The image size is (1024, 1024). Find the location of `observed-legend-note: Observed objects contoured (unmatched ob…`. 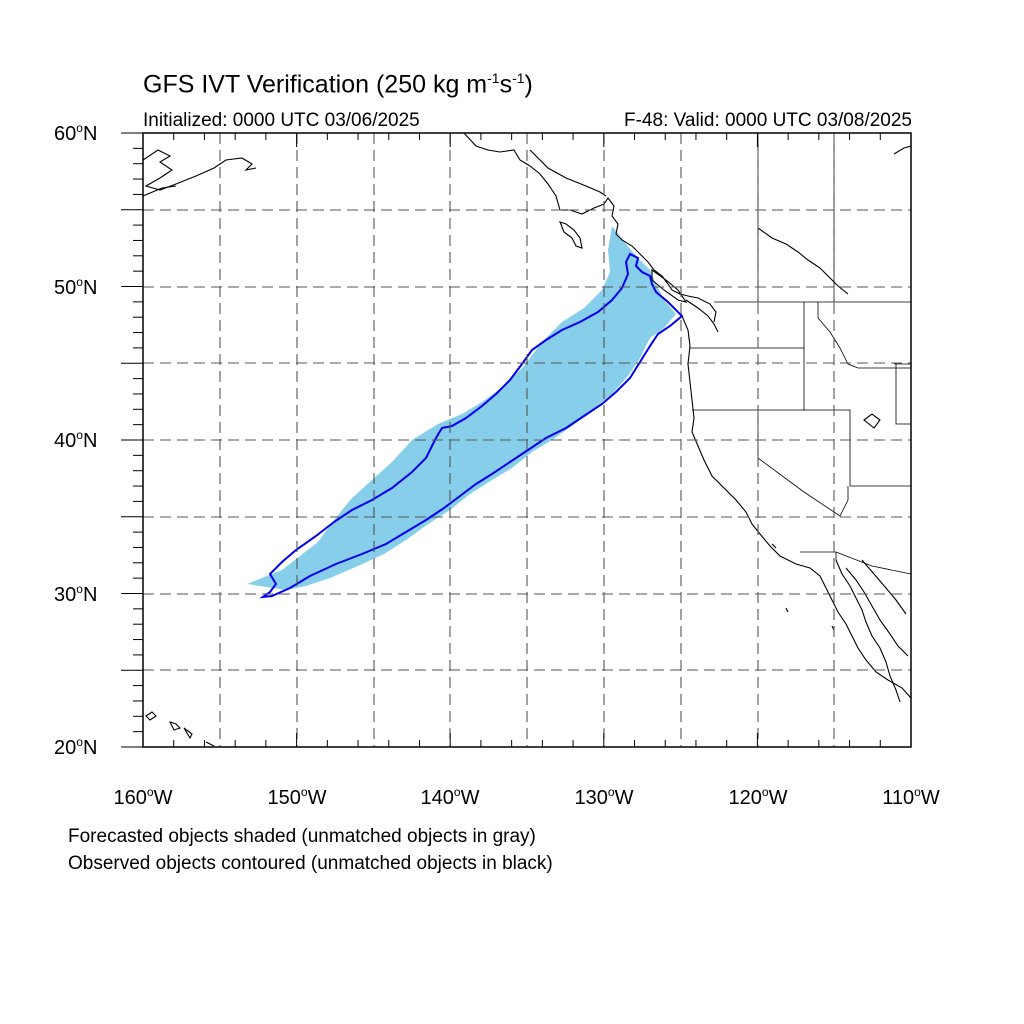

observed-legend-note: Observed objects contoured (unmatched ob… is located at coordinates (310, 863).